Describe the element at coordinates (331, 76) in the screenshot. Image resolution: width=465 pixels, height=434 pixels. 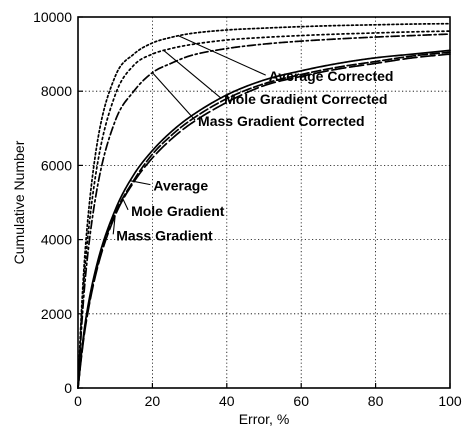
I see `annotation-label-1: Average Corrected` at that location.